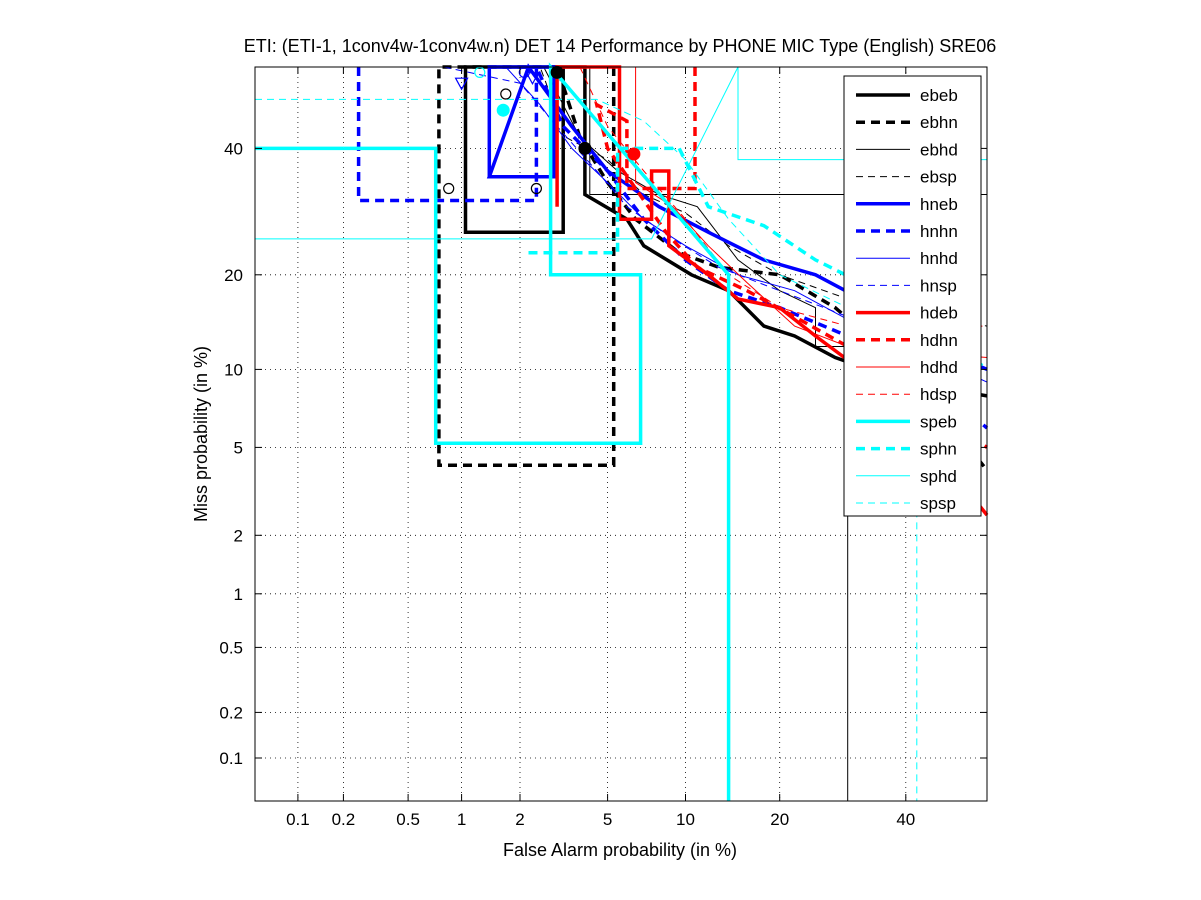  What do you see at coordinates (939, 340) in the screenshot?
I see `legend-label: hdhn` at bounding box center [939, 340].